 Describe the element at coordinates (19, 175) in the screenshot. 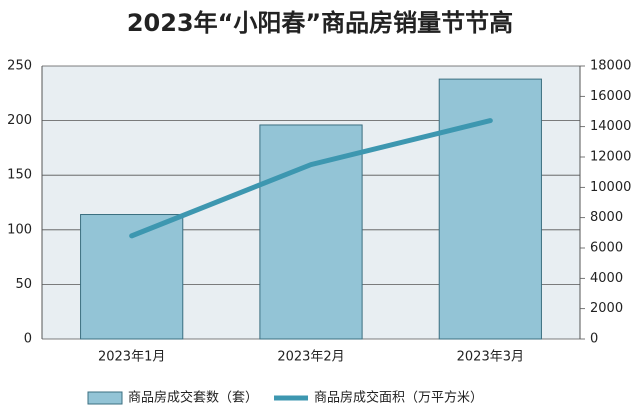

I see `y-tick-label: 150` at that location.